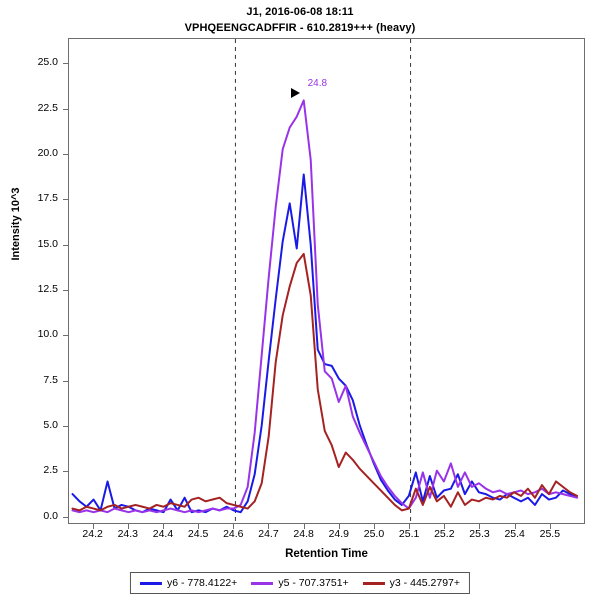  What do you see at coordinates (47, 153) in the screenshot?
I see `y-tick-label: 20.0` at bounding box center [47, 153].